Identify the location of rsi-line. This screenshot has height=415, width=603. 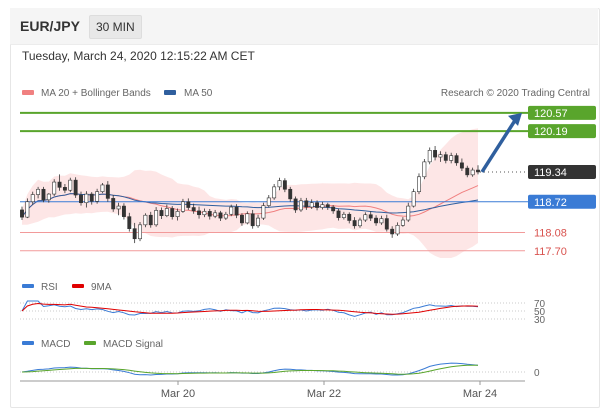
(250, 308).